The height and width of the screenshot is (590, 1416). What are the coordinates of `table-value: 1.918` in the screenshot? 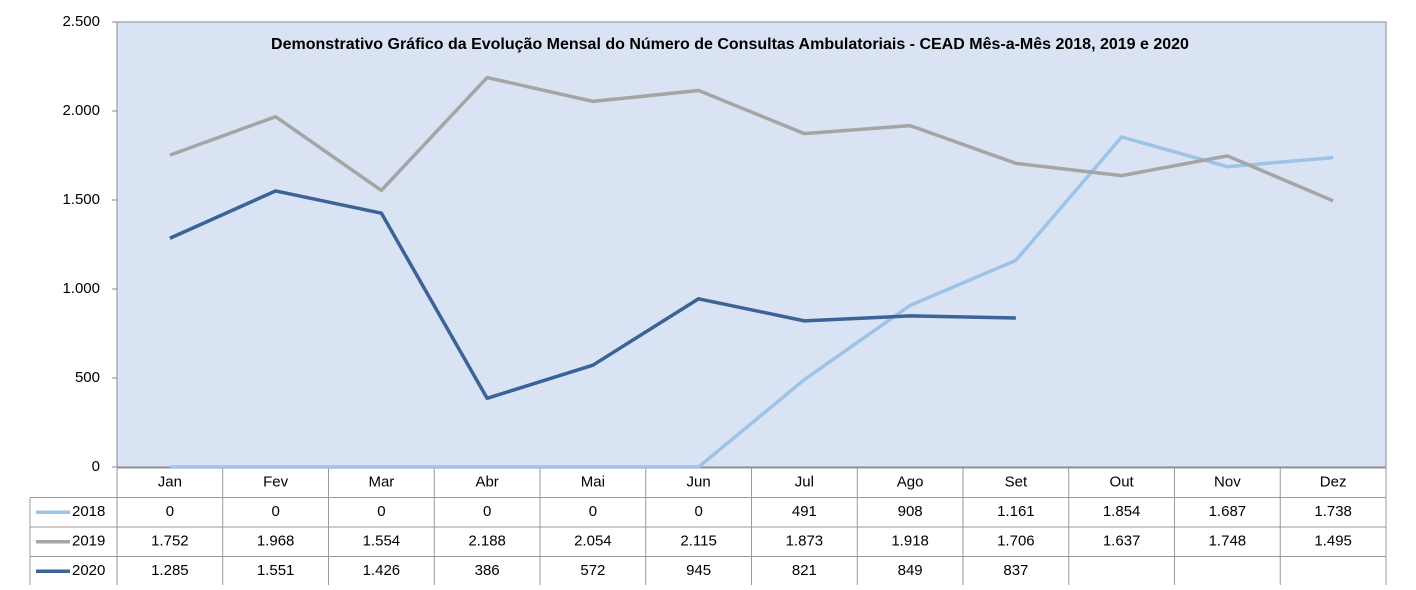 It's located at (910, 541).